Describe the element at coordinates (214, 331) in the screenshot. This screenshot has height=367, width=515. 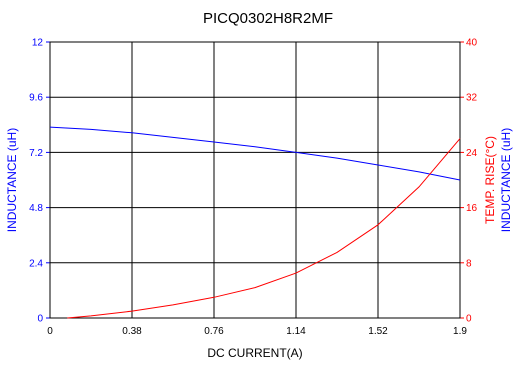
I see `x-tick-label: 0.76` at that location.